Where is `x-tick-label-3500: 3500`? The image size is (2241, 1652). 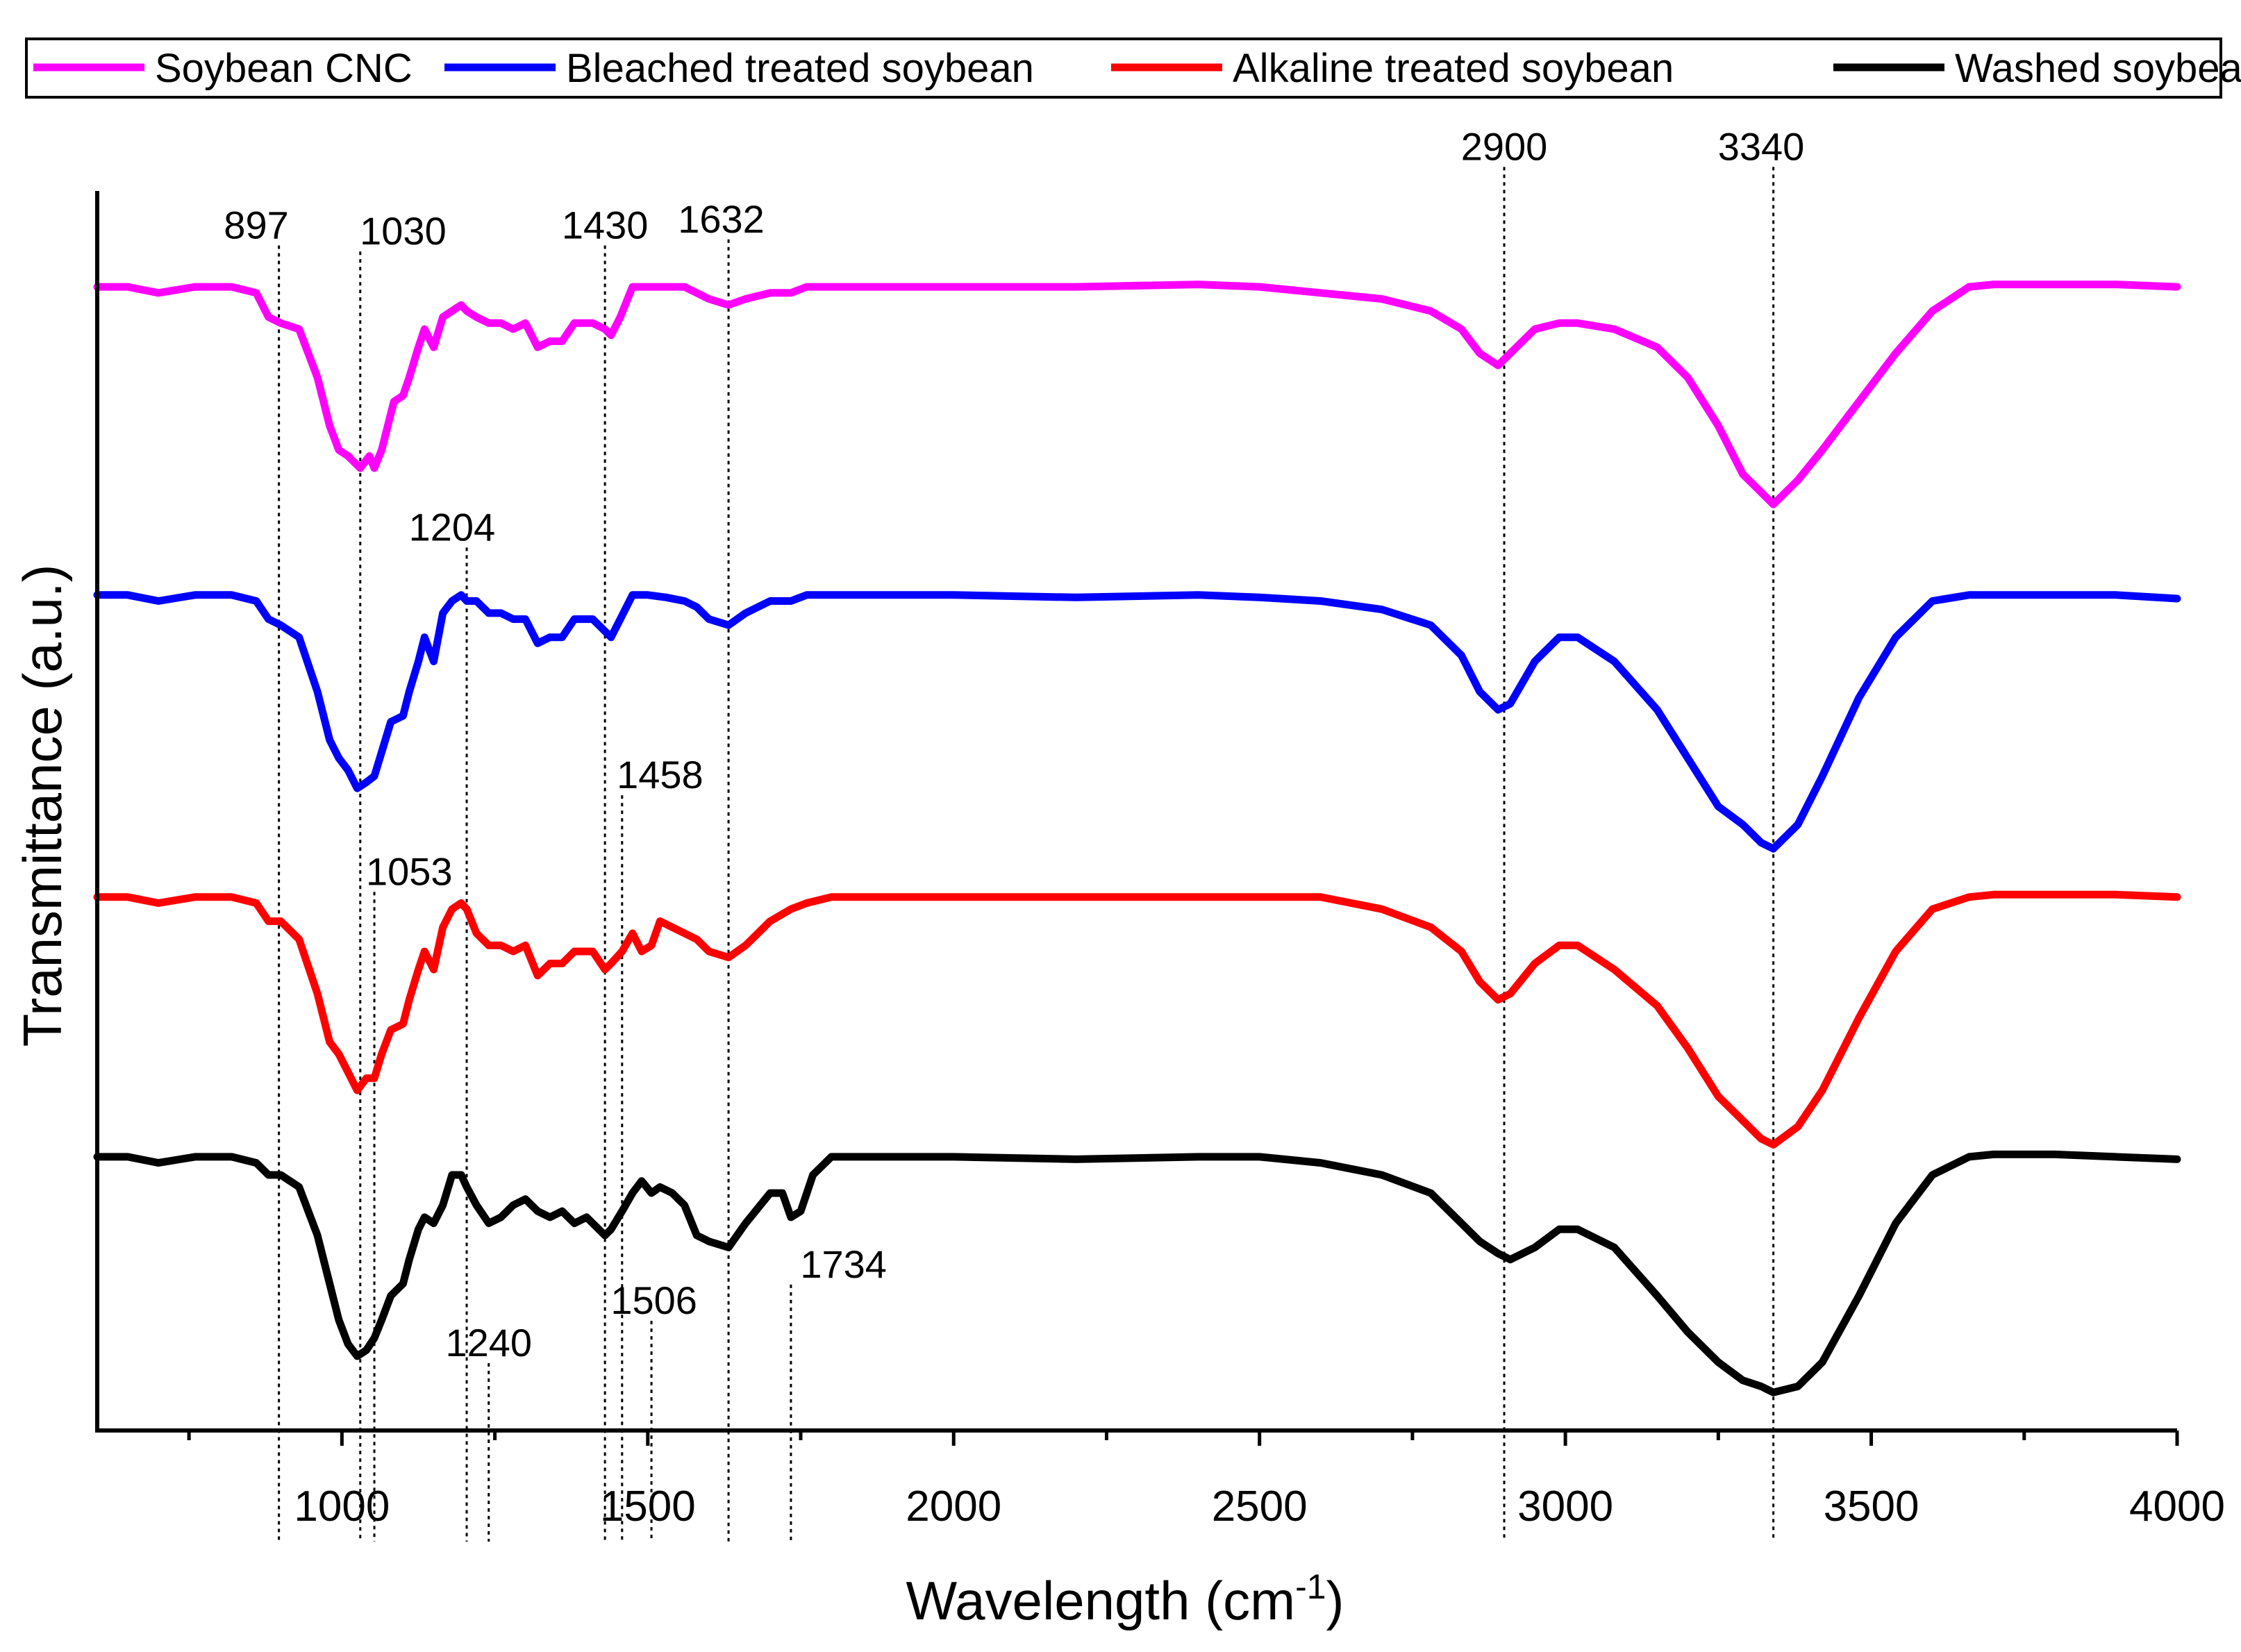 x-tick-label-3500: 3500 is located at coordinates (1871, 1506).